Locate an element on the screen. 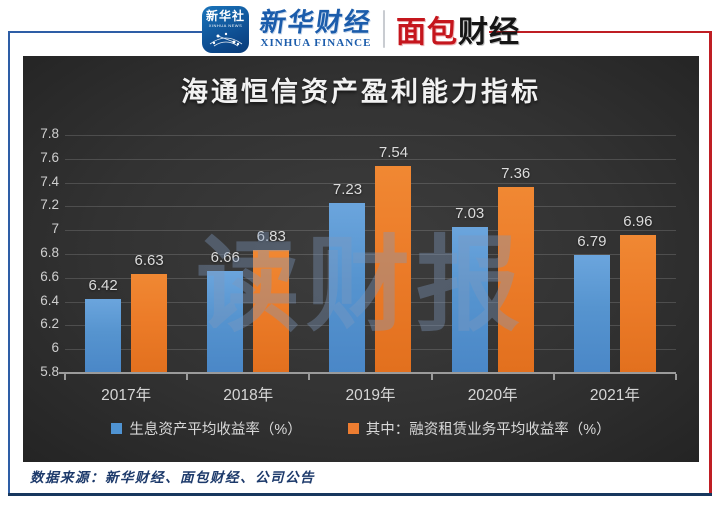 Image resolution: width=722 pixels, height=507 pixels. bar-wrap: 6.42 is located at coordinates (103, 254).